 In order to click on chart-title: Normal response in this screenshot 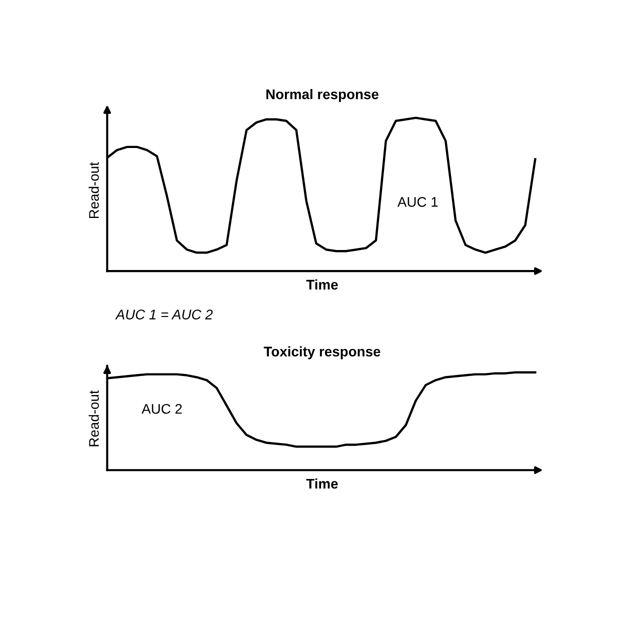, I will do `click(322, 95)`.